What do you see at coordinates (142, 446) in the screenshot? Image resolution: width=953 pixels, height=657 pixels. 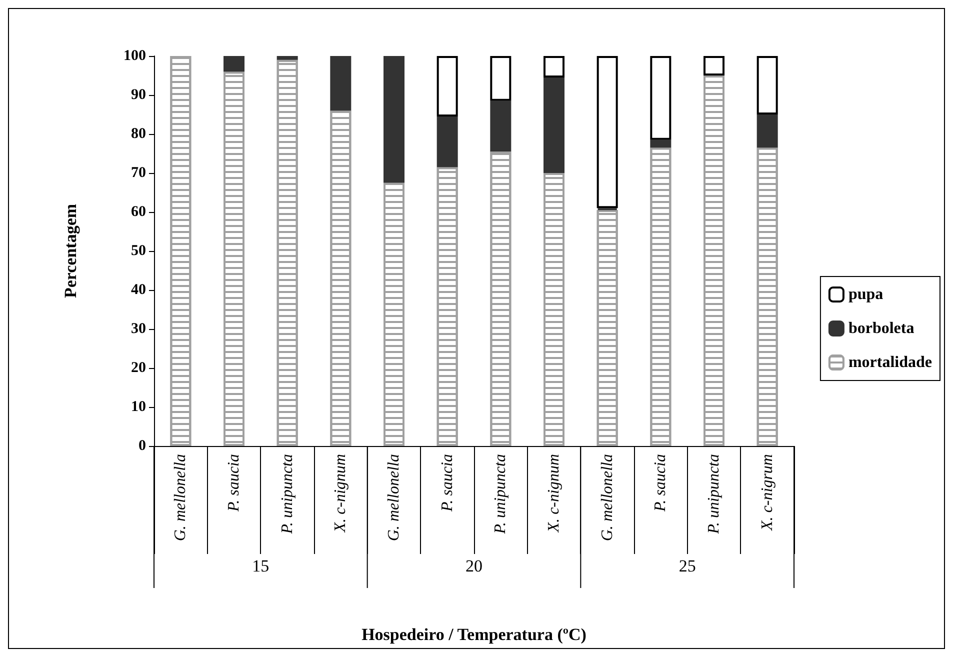 I see `y-tick-label: 0` at bounding box center [142, 446].